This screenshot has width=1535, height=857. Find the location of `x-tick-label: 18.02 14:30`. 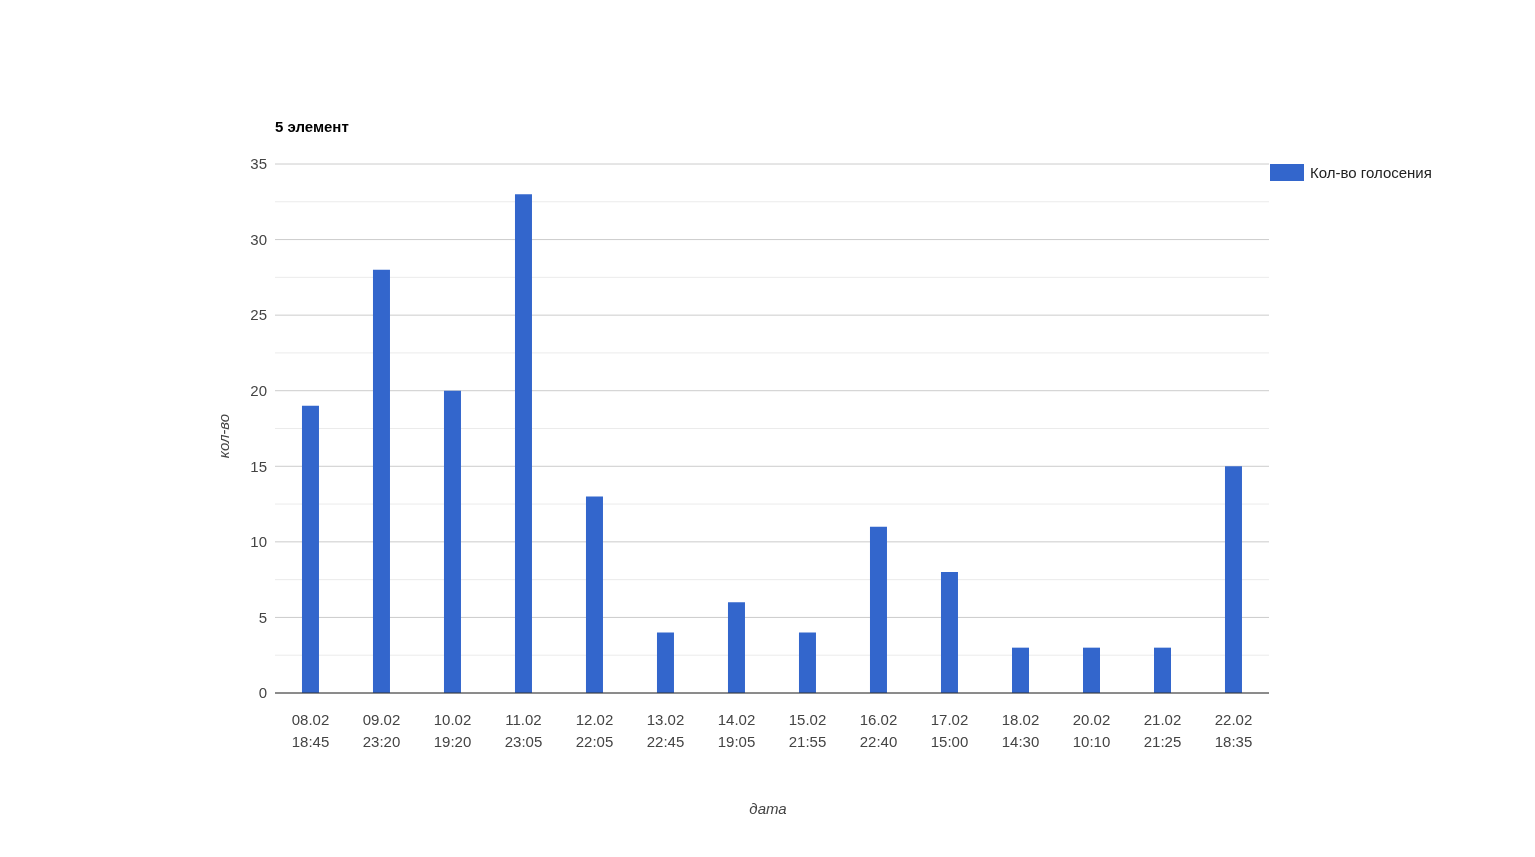

x-tick-label: 18.02 14:30 is located at coordinates (1020, 730).